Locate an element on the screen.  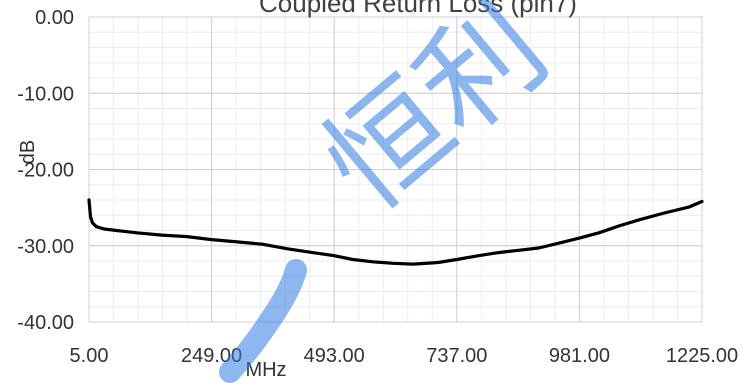
x-tick-label: 493.00 is located at coordinates (334, 356).